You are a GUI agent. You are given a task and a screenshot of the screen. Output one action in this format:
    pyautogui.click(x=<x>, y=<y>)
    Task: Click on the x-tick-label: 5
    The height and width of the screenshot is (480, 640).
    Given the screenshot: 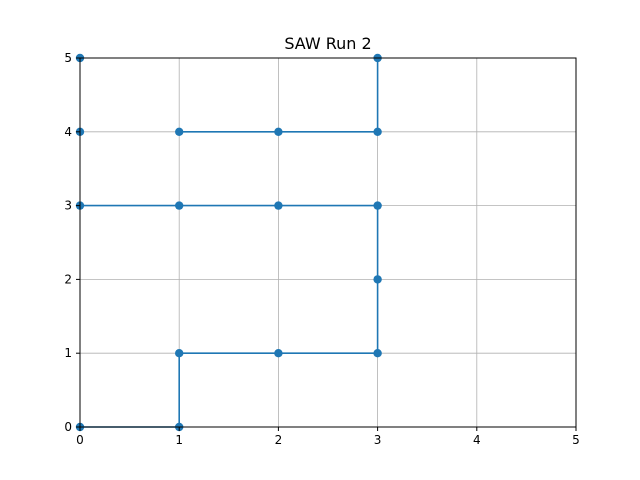 What is the action you would take?
    pyautogui.click(x=576, y=440)
    